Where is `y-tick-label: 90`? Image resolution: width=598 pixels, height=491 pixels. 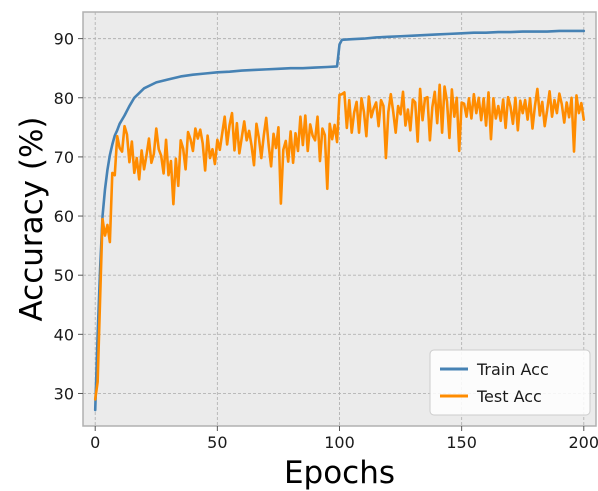 y-tick-label: 90 is located at coordinates (64, 39).